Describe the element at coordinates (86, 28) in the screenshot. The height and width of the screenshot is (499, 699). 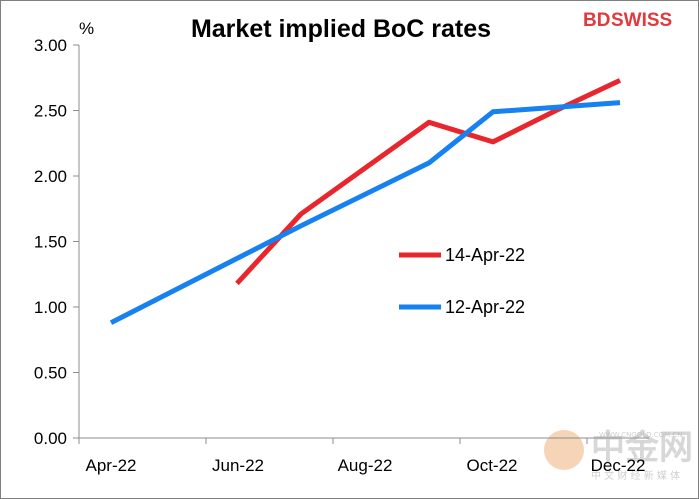
I see `y-axis-unit: %` at that location.